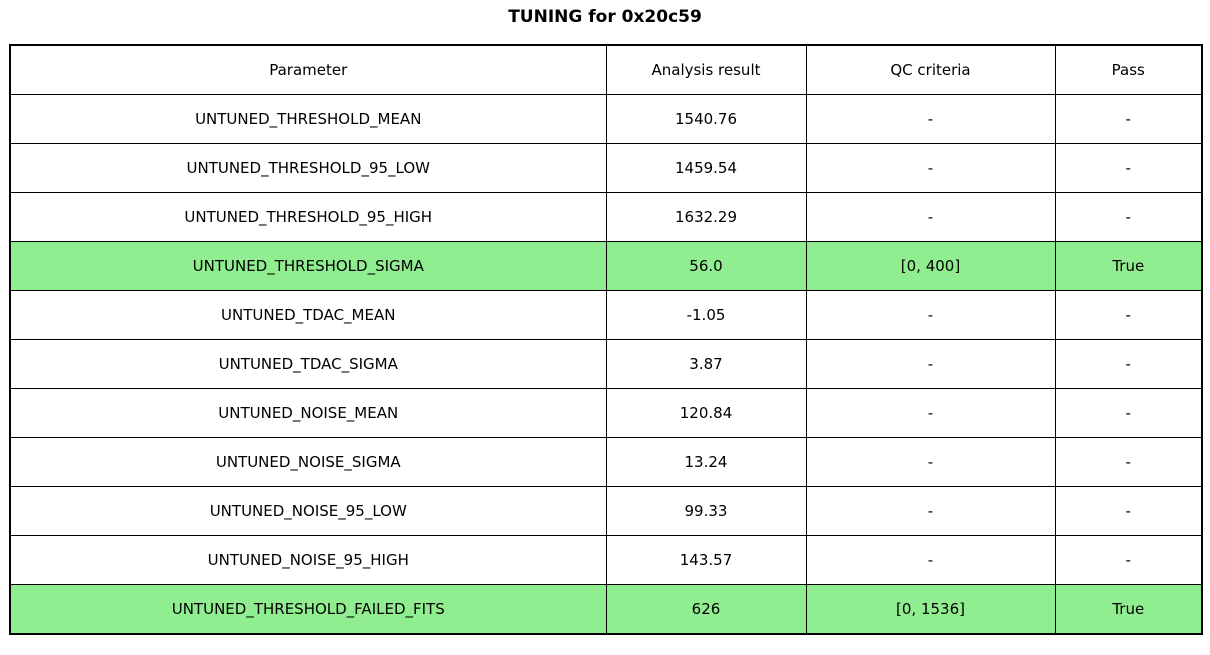 Image resolution: width=1210 pixels, height=655 pixels. What do you see at coordinates (706, 168) in the screenshot?
I see `cell-analysis-result: 1459.54` at bounding box center [706, 168].